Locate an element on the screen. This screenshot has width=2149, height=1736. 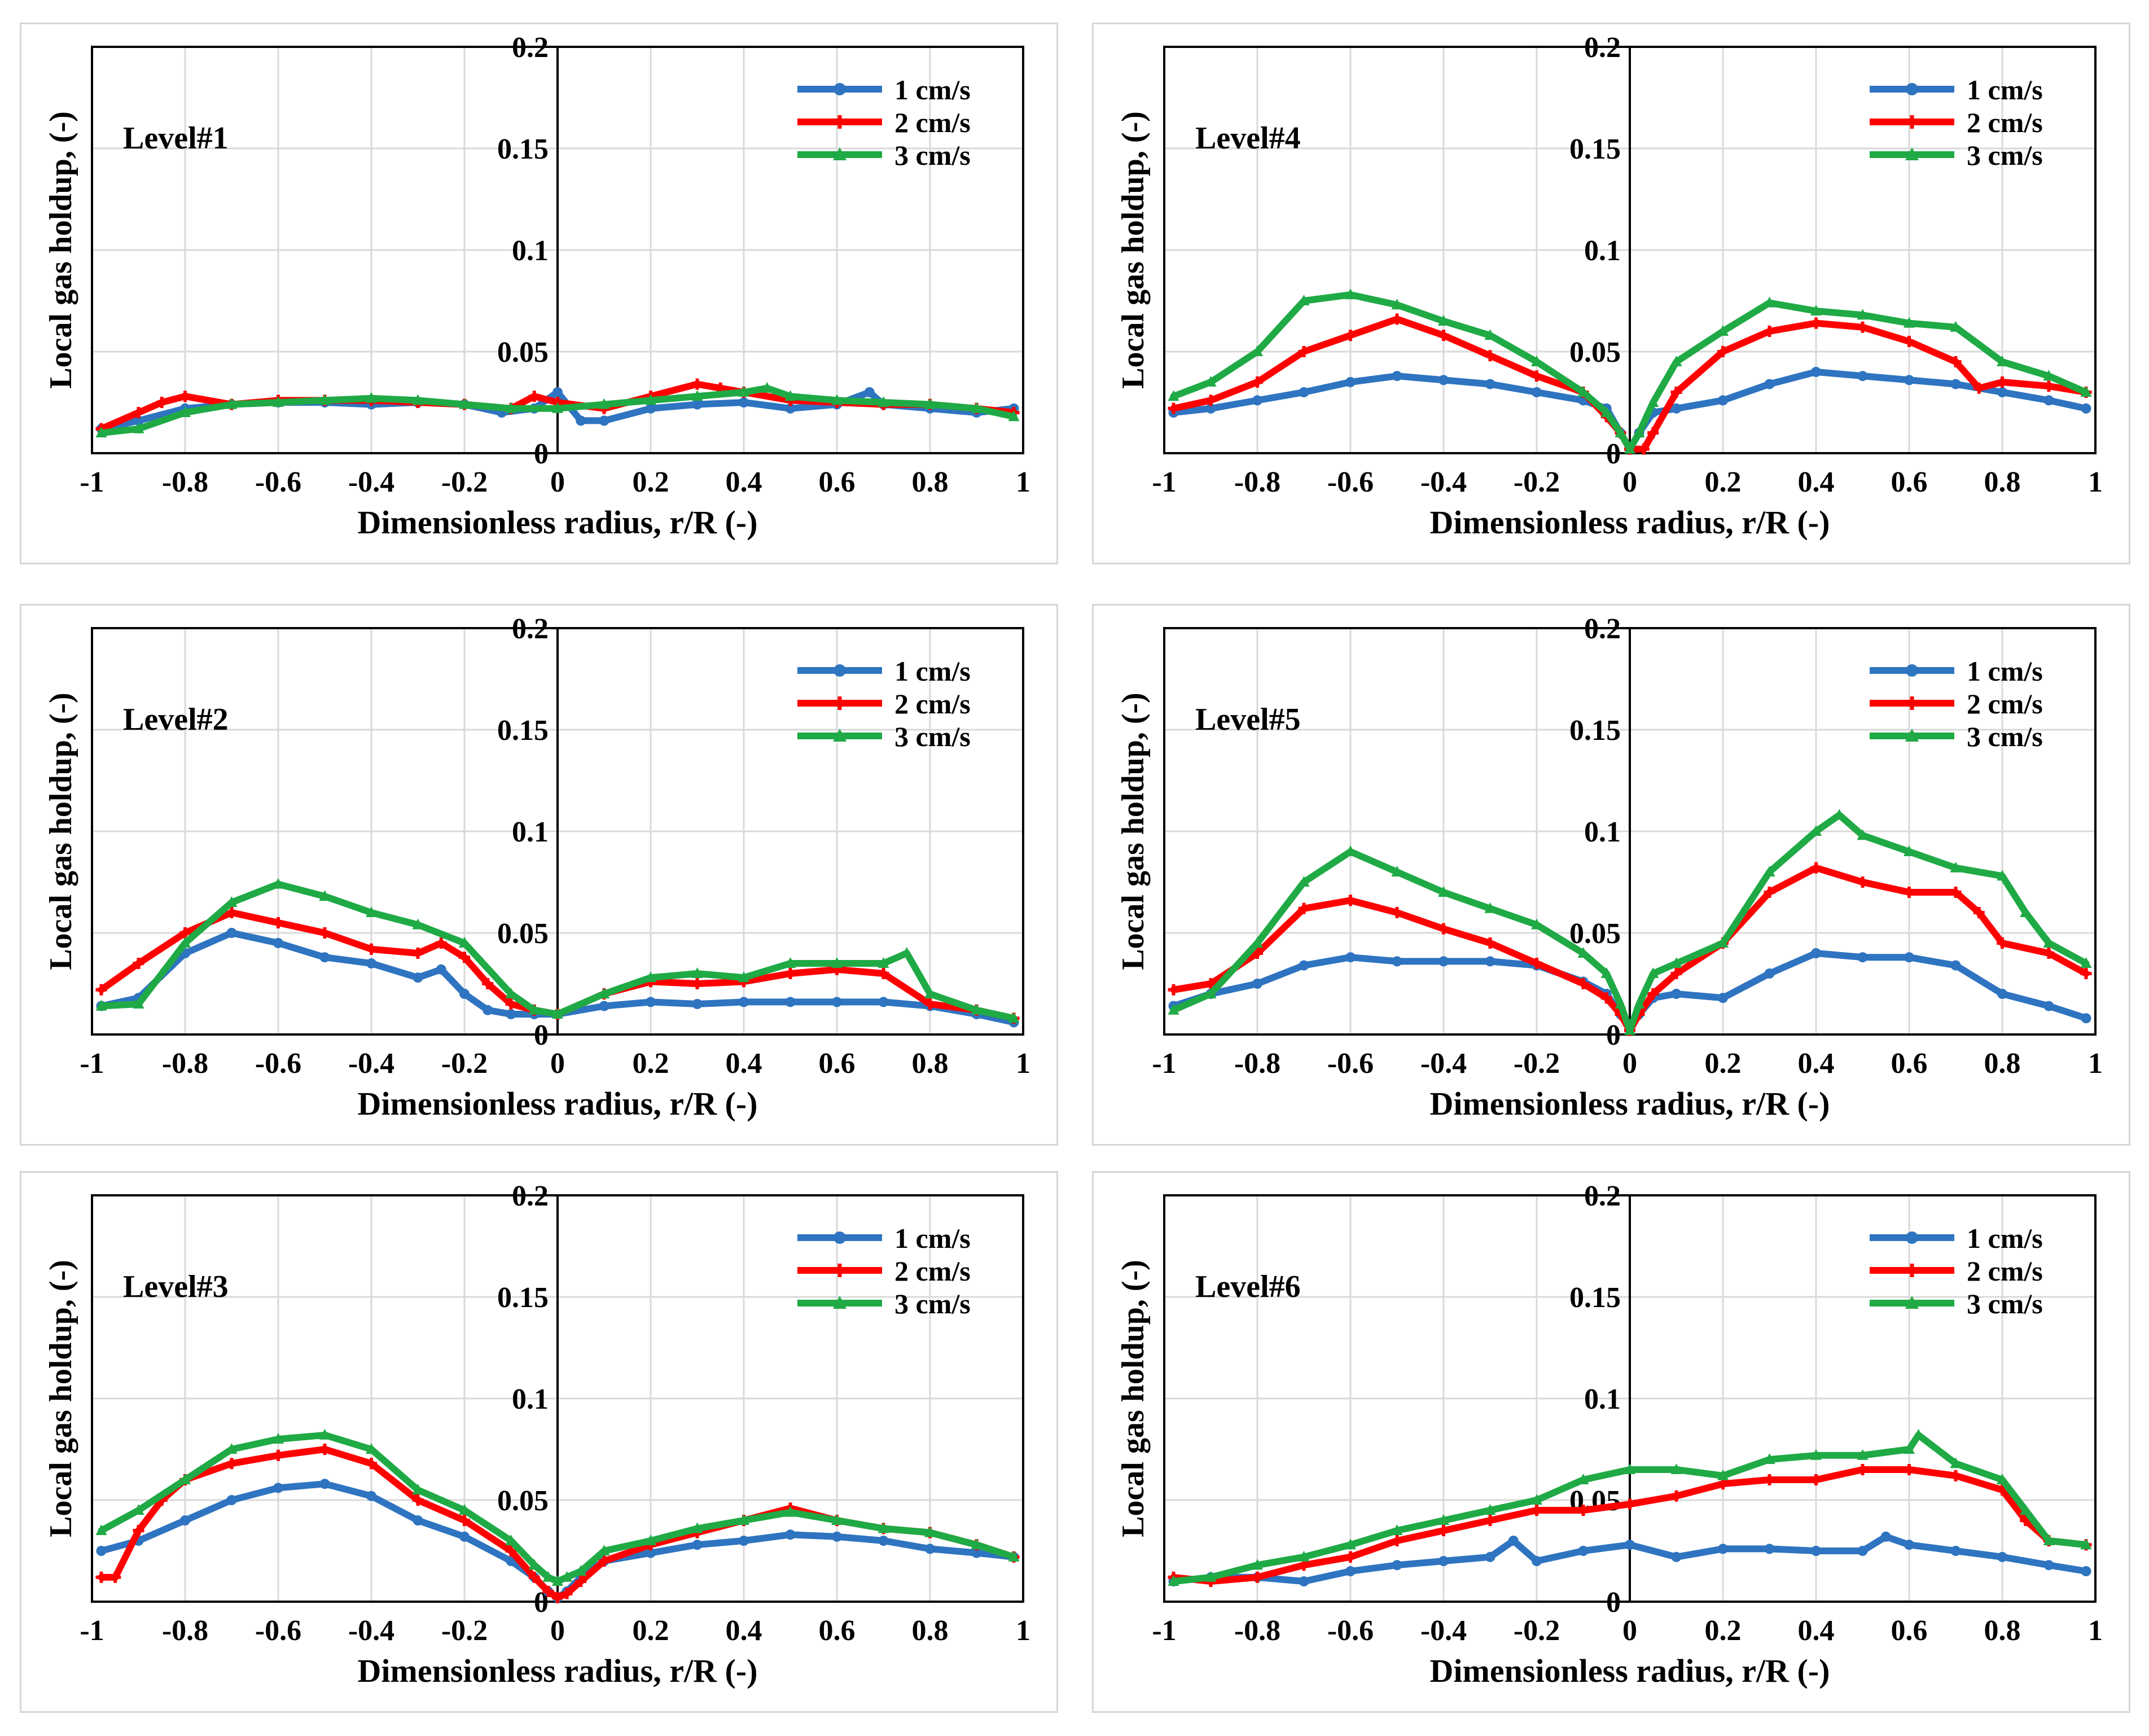
chart-title: Level#5 is located at coordinates (1248, 719).